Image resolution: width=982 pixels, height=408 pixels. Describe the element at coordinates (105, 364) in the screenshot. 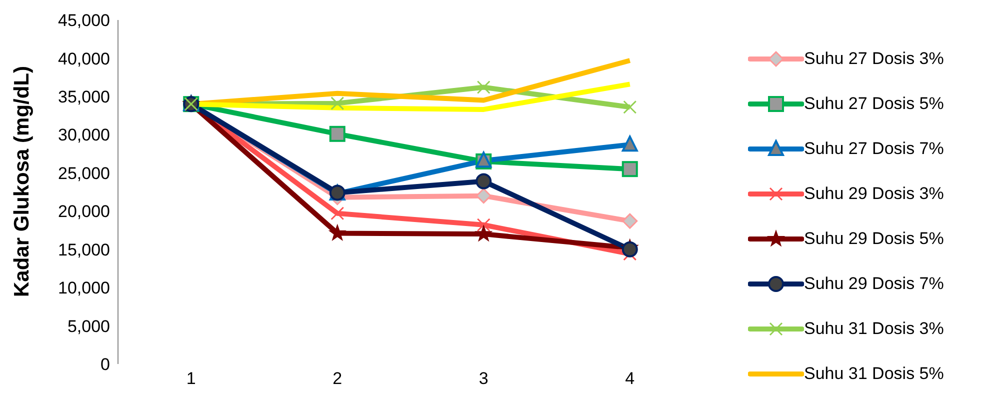

I see `y-tick-label: 0` at that location.